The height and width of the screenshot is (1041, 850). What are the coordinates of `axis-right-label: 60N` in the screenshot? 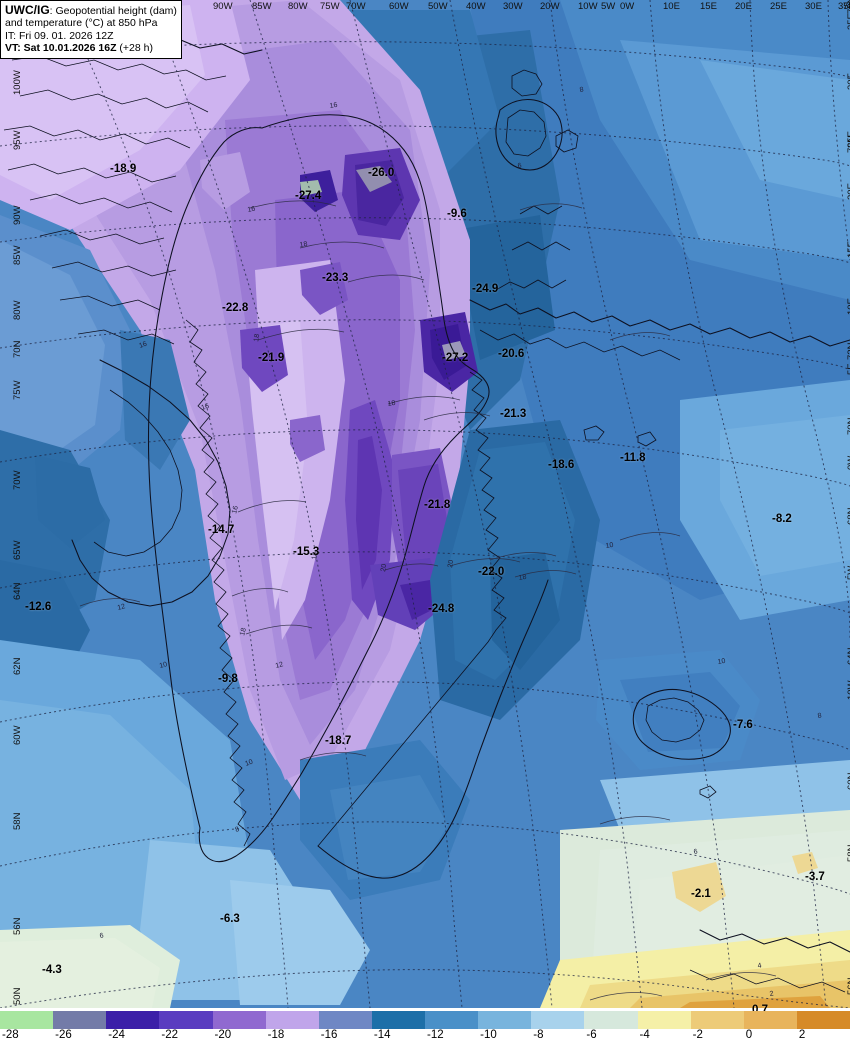 It's located at (848, 781).